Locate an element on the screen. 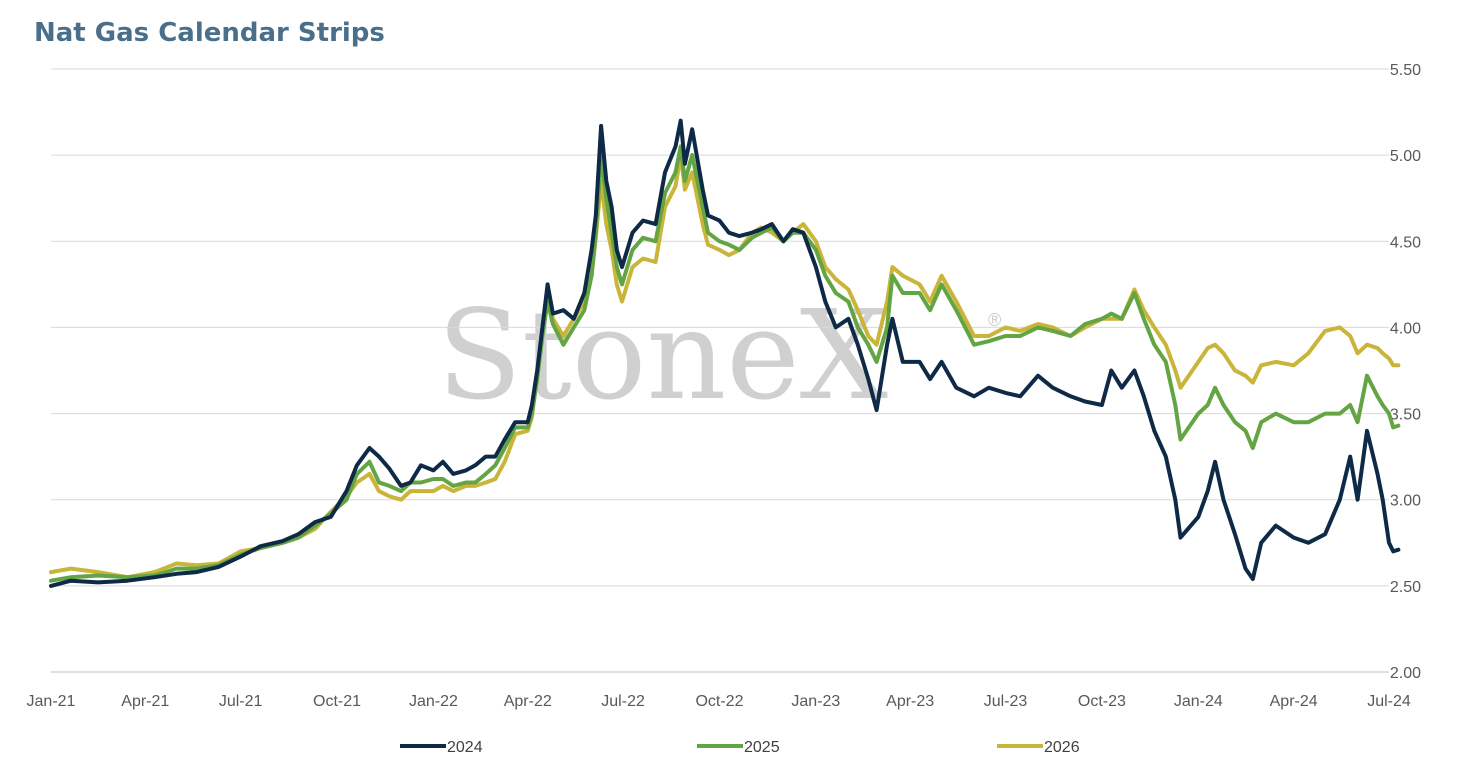 The width and height of the screenshot is (1477, 769). legend-item-2025: 2025 is located at coordinates (738, 747).